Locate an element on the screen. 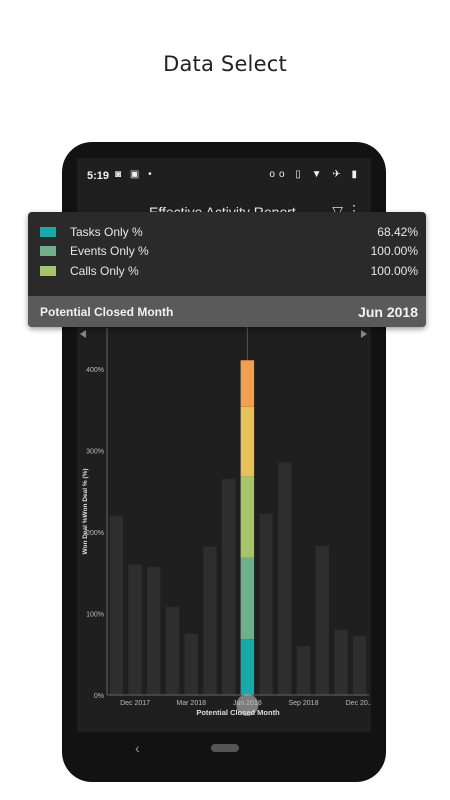 The height and width of the screenshot is (800, 450). tooltip-row: Calls Only % 100.00% is located at coordinates (227, 272).